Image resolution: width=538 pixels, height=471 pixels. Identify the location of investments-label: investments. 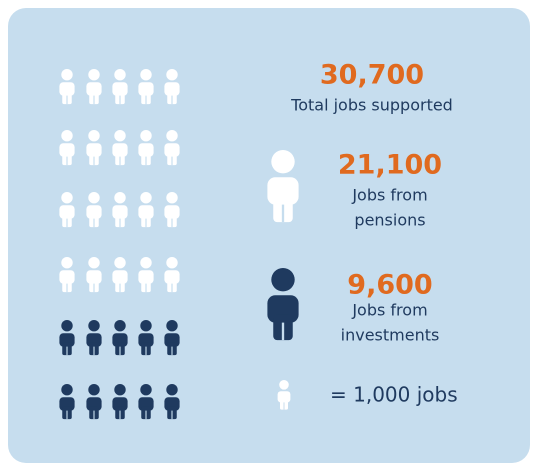
(390, 335).